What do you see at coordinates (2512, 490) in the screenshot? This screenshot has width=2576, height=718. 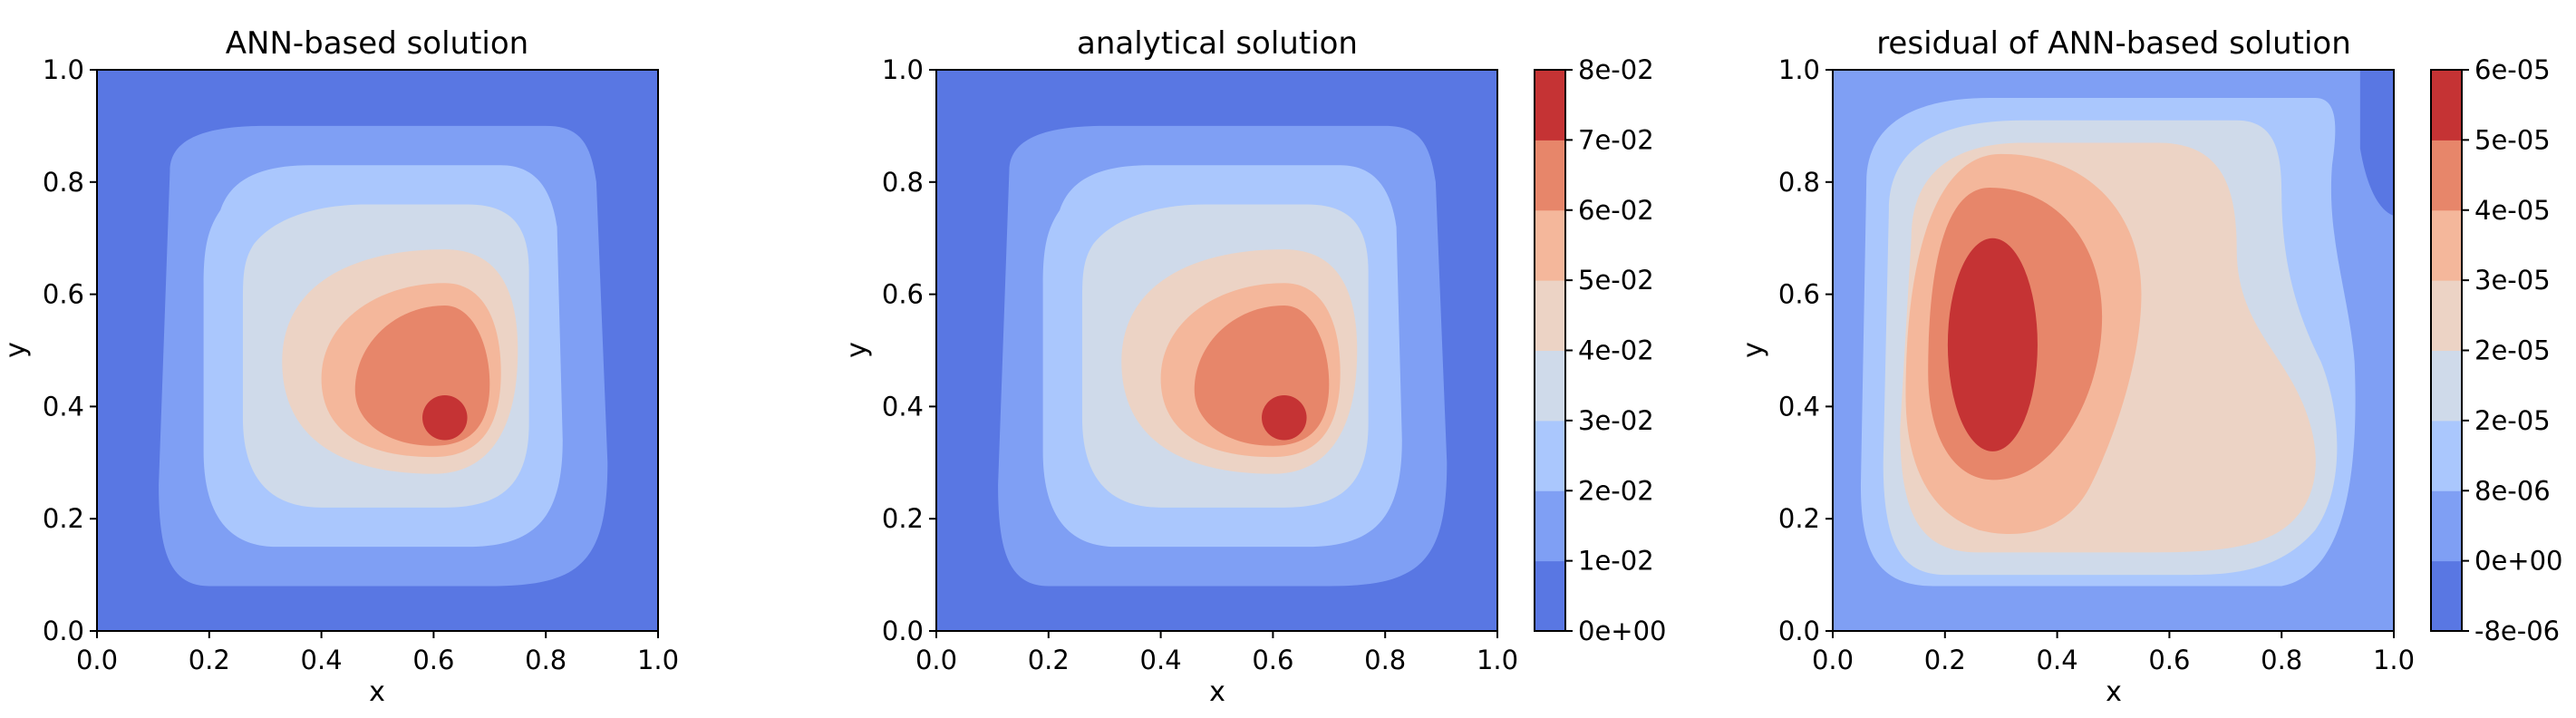 I see `colorbar-tick-label: 8e-06` at bounding box center [2512, 490].